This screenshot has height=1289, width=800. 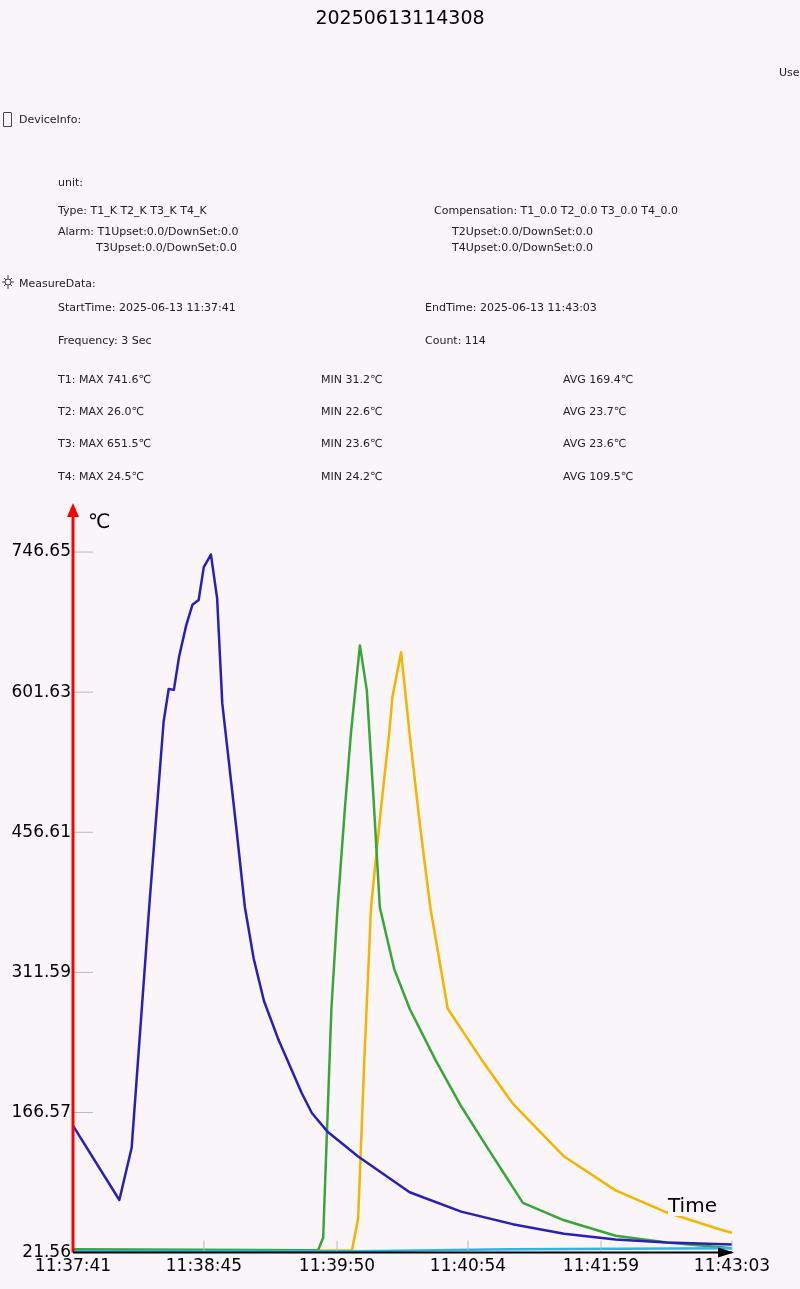 What do you see at coordinates (789, 72) in the screenshot?
I see `text: Use` at bounding box center [789, 72].